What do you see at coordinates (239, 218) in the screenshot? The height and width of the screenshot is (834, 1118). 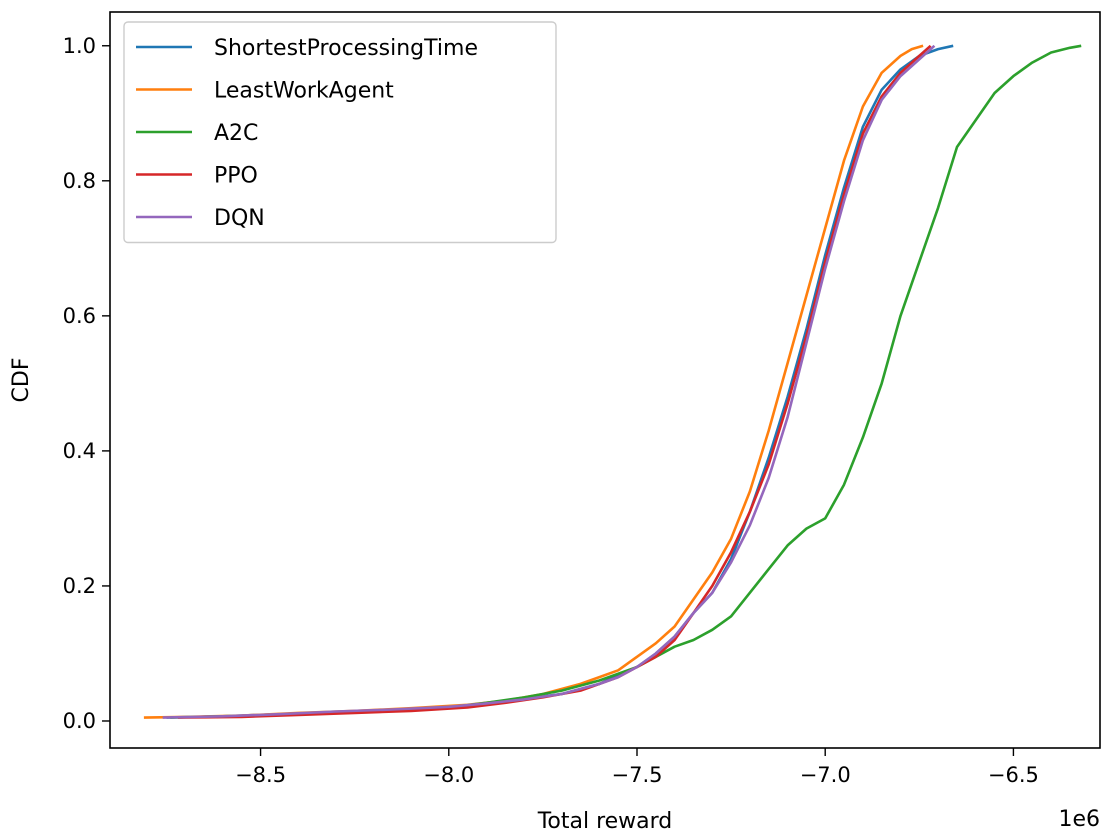 I see `legend-label: DQN` at bounding box center [239, 218].